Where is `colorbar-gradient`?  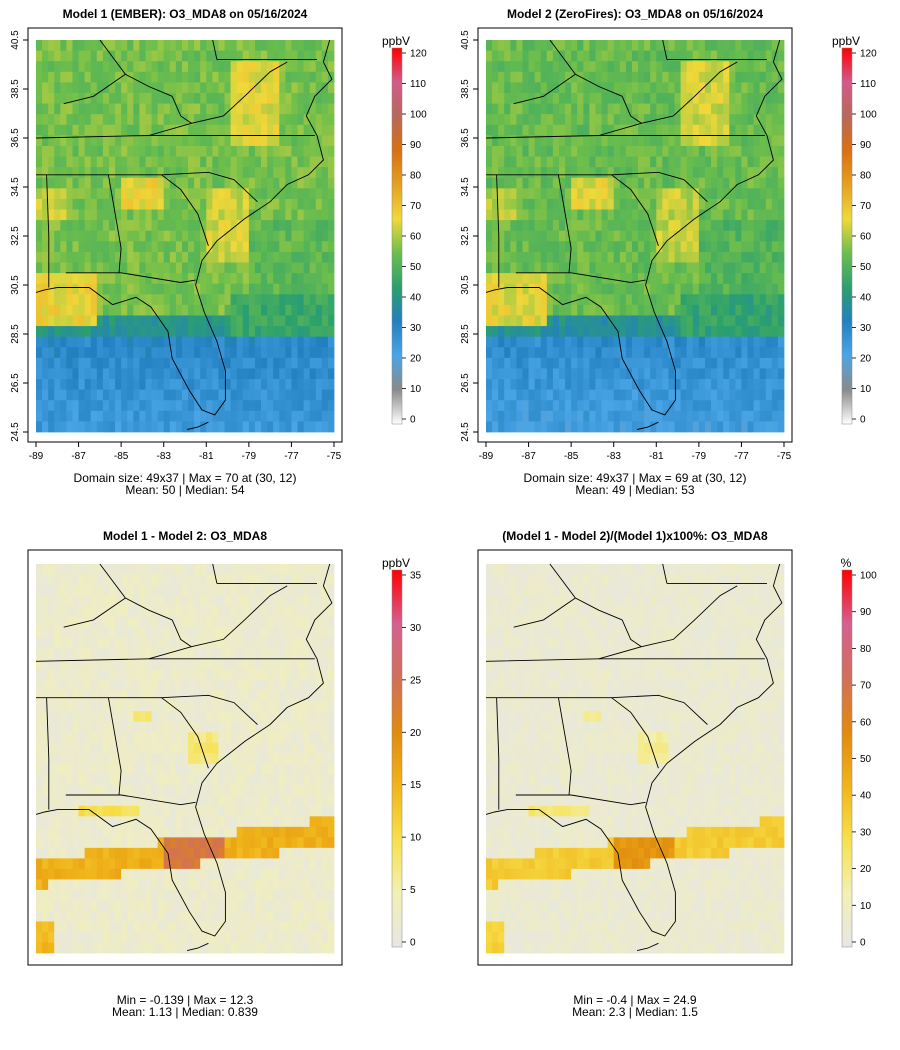
colorbar-gradient is located at coordinates (847, 236).